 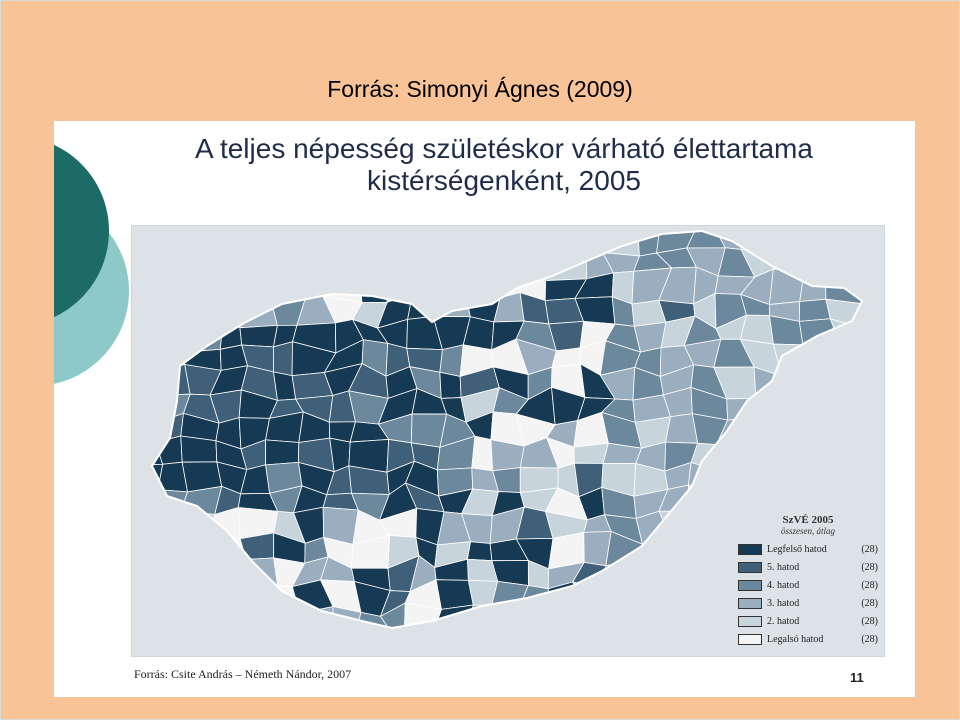 What do you see at coordinates (783, 603) in the screenshot?
I see `legend-label: 3. hatod` at bounding box center [783, 603].